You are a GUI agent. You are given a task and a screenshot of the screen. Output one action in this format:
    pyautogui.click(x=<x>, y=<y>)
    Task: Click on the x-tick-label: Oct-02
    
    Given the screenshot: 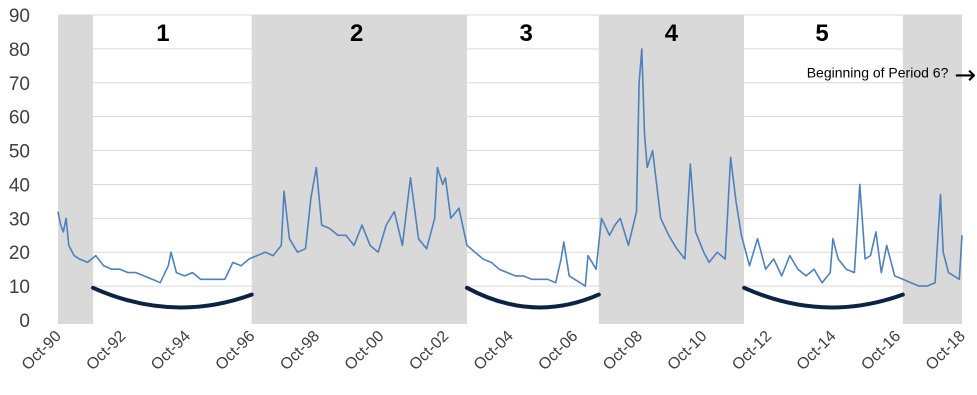 What is the action you would take?
    pyautogui.click(x=429, y=351)
    